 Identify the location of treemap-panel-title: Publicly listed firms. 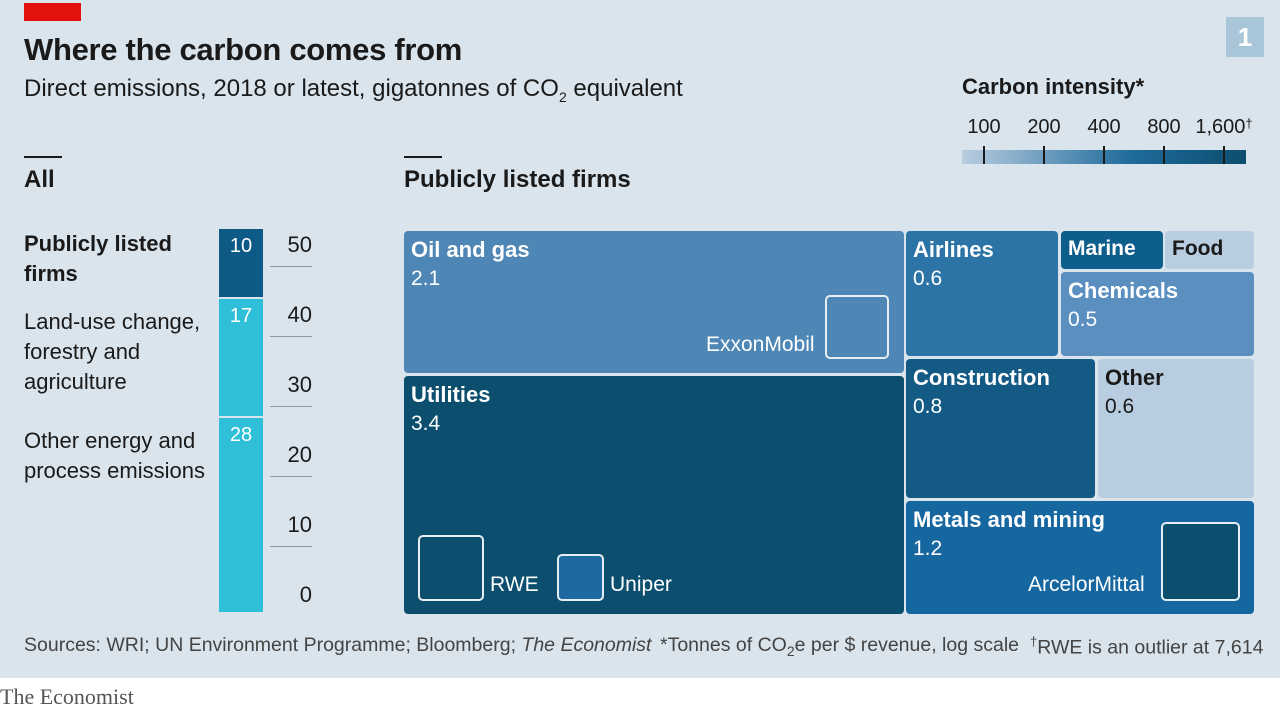
(517, 179).